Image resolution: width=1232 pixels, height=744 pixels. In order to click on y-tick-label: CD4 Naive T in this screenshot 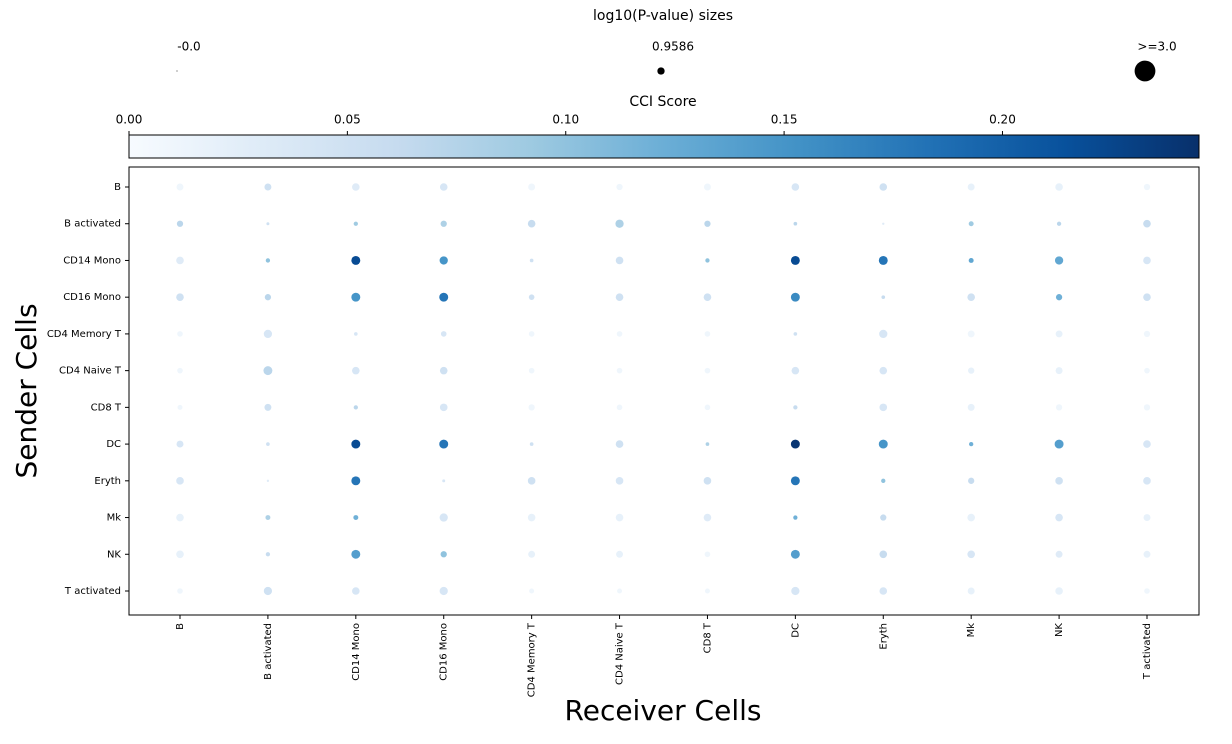, I will do `click(90, 371)`.